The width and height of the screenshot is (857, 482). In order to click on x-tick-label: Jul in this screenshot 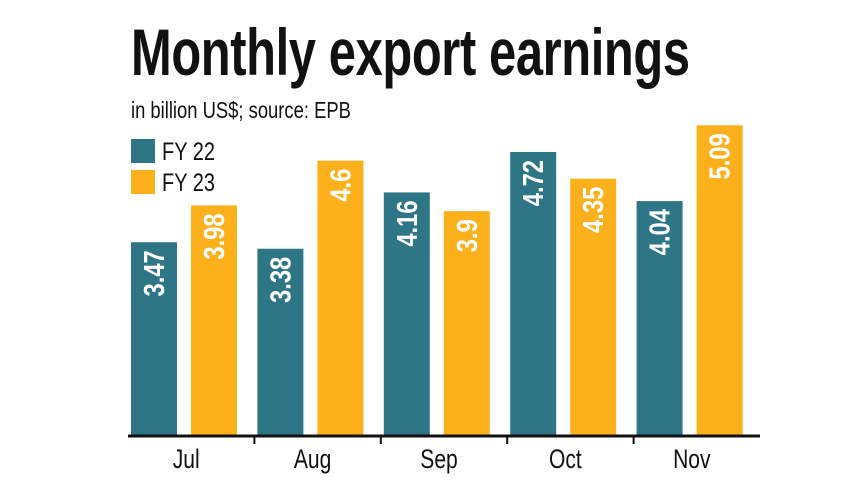, I will do `click(186, 460)`.